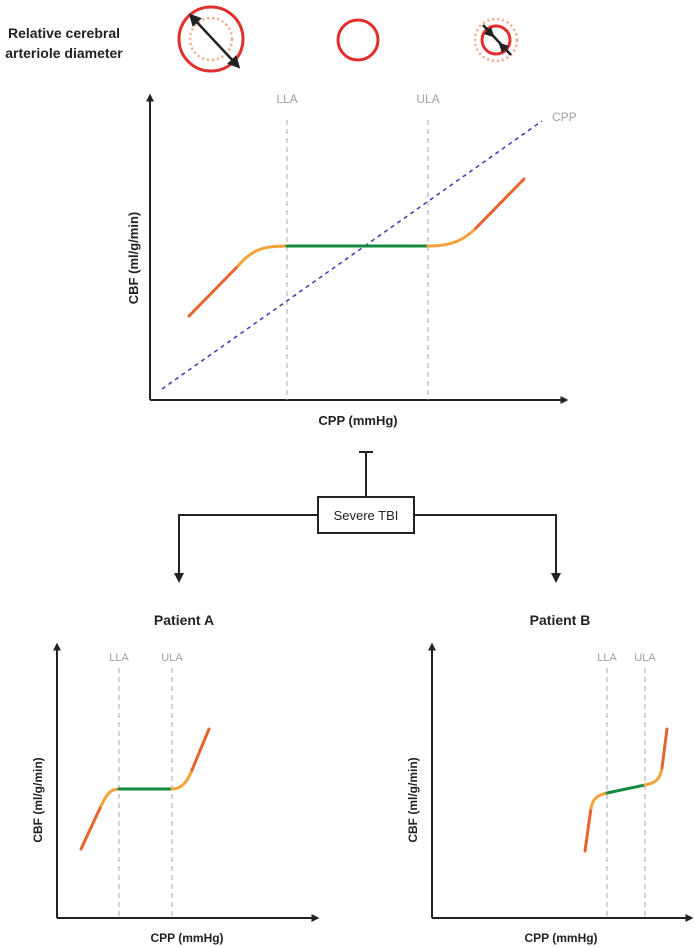  What do you see at coordinates (186, 938) in the screenshot?
I see `patient-a-x-label: CPP (mmHg)` at bounding box center [186, 938].